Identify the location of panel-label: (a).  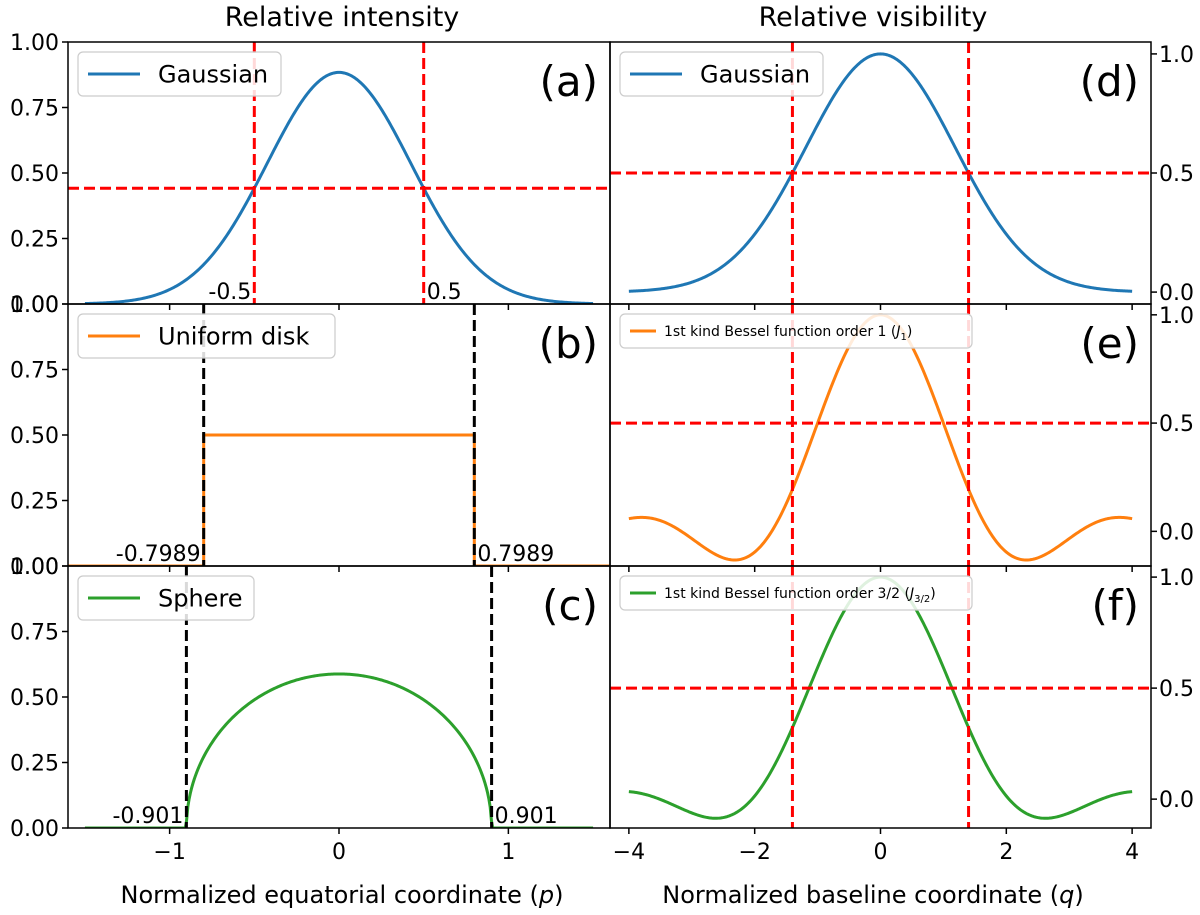
(568, 81).